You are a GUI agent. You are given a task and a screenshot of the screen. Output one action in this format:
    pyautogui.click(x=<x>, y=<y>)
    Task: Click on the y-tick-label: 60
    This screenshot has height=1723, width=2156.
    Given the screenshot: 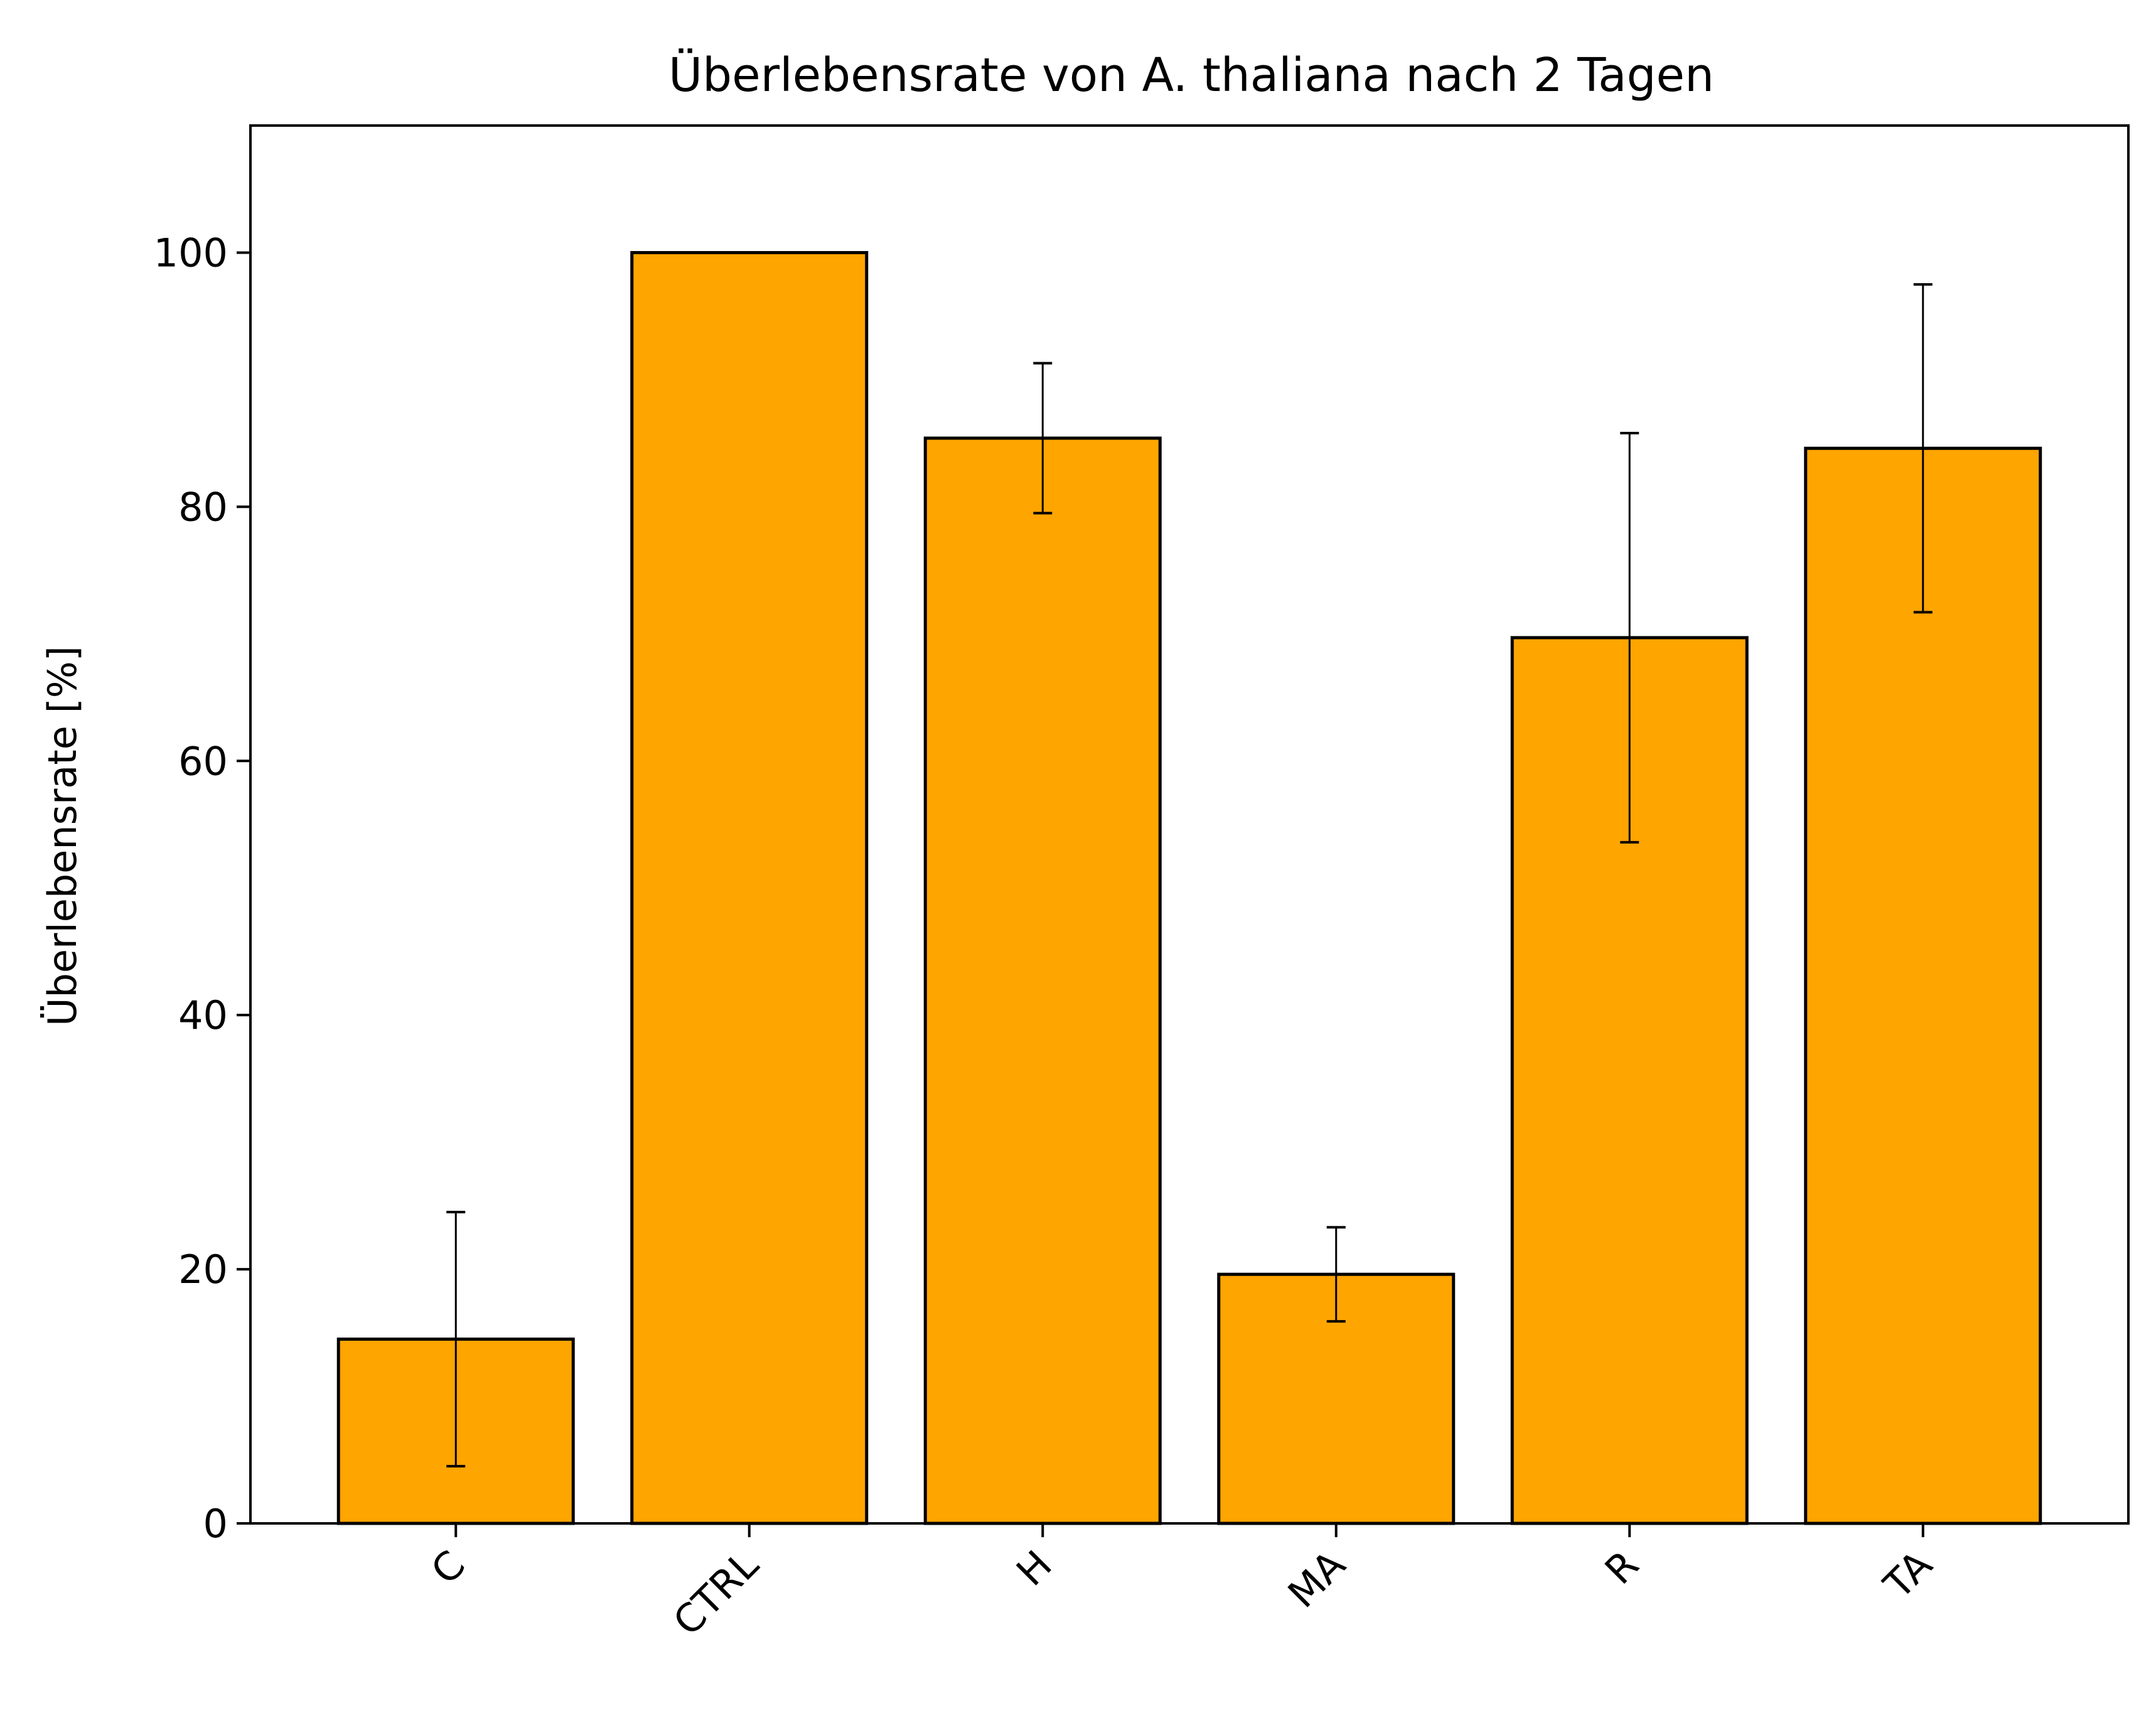 What is the action you would take?
    pyautogui.click(x=203, y=761)
    